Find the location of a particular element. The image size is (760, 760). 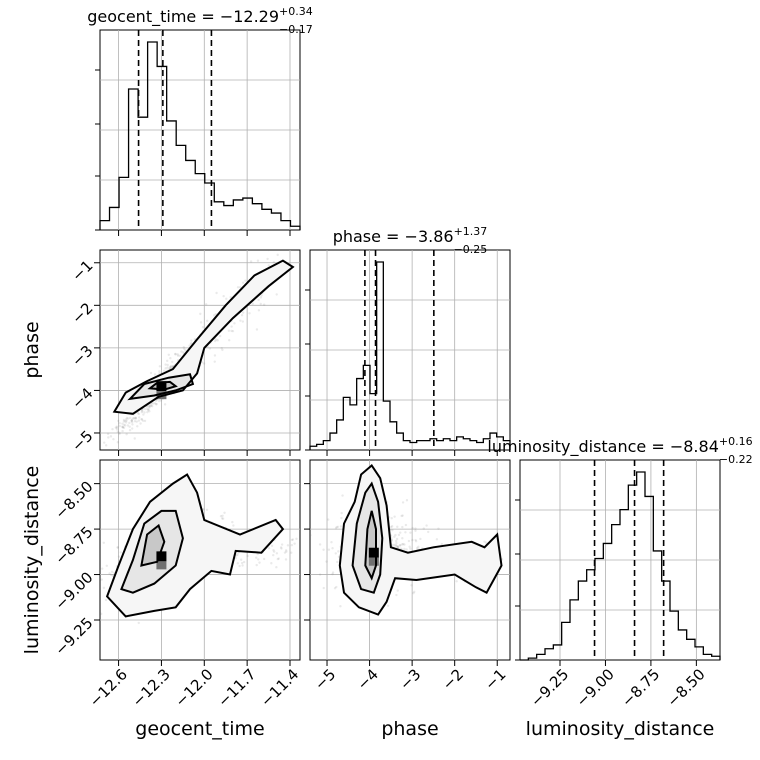

title-plus: +0.16 is located at coordinates (736, 441).